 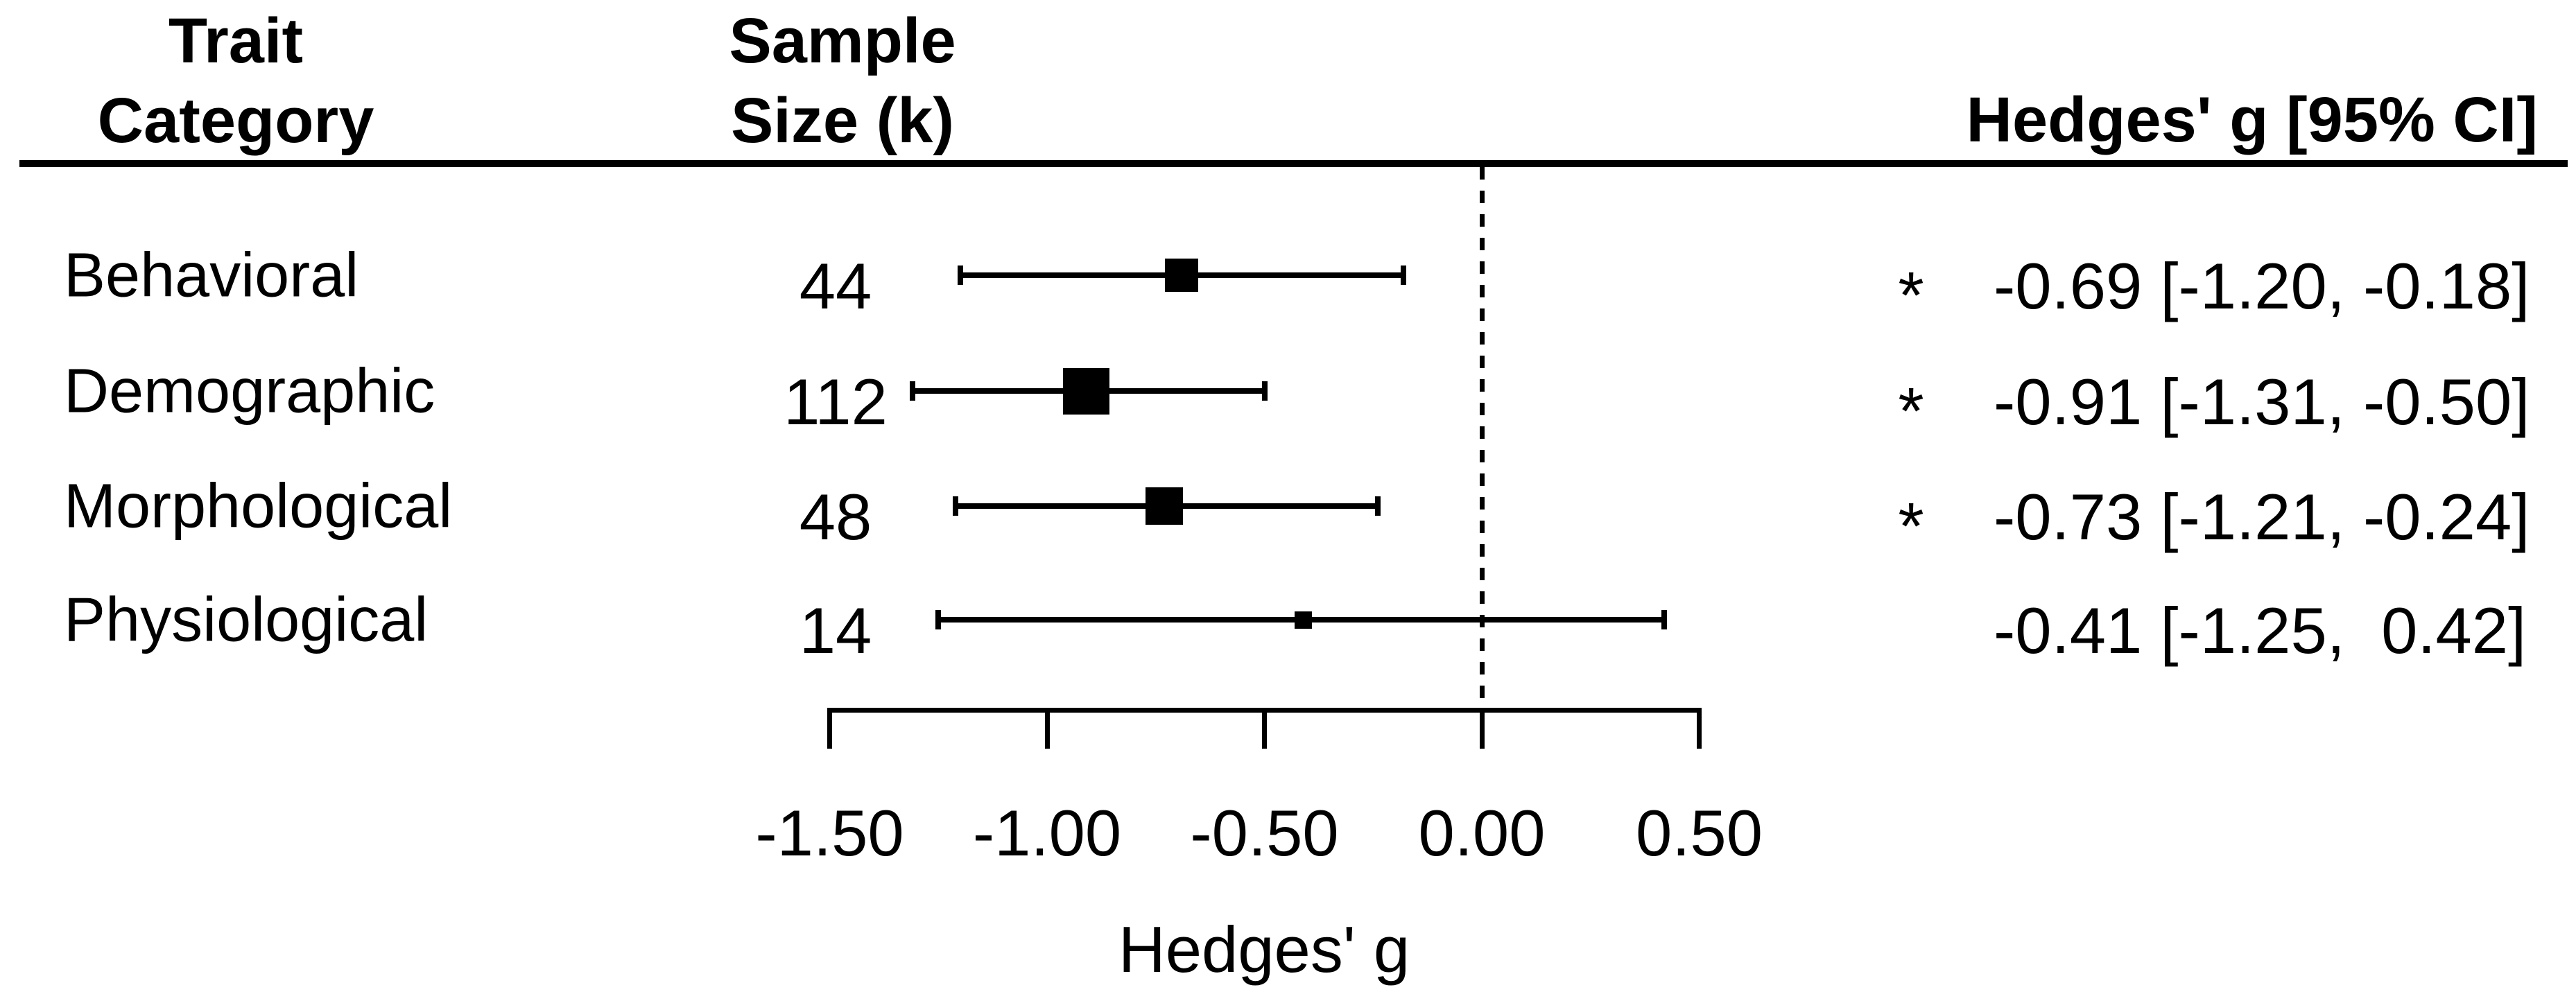 I want to click on column-header-sample-line2: Size (k), so click(x=842, y=120).